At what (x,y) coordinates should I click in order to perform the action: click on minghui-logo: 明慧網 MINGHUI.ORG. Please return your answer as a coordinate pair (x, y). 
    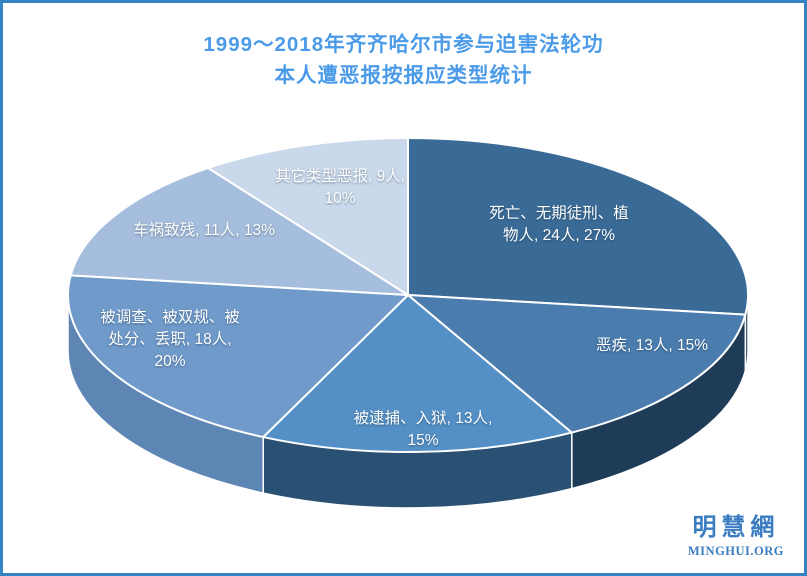
    Looking at the image, I should click on (736, 533).